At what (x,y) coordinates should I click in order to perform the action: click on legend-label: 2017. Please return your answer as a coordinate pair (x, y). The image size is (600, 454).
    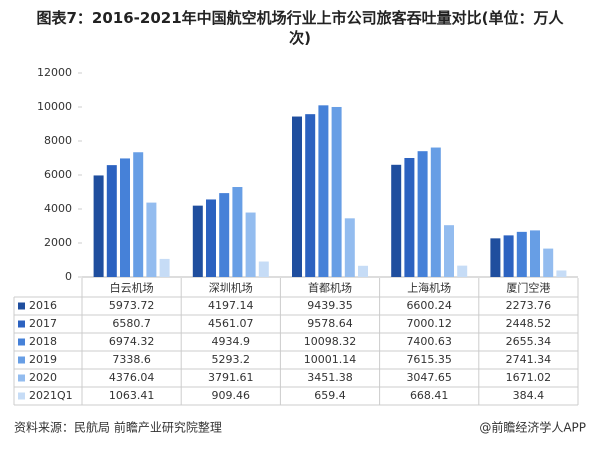
    Looking at the image, I should click on (43, 323).